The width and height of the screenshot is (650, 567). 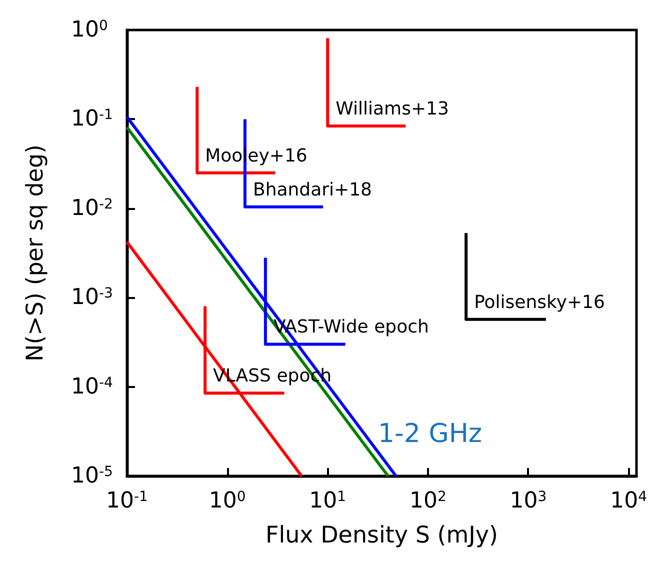 I want to click on series-label: Polisensky+16, so click(x=539, y=302).